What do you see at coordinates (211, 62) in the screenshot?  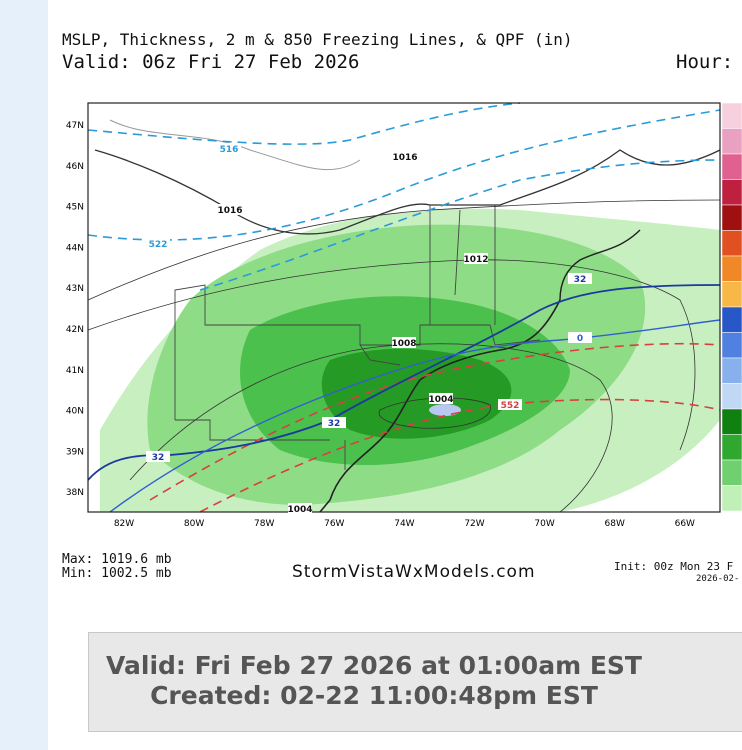 I see `valid-time: Valid: 06z Fri 27 Feb 2026` at bounding box center [211, 62].